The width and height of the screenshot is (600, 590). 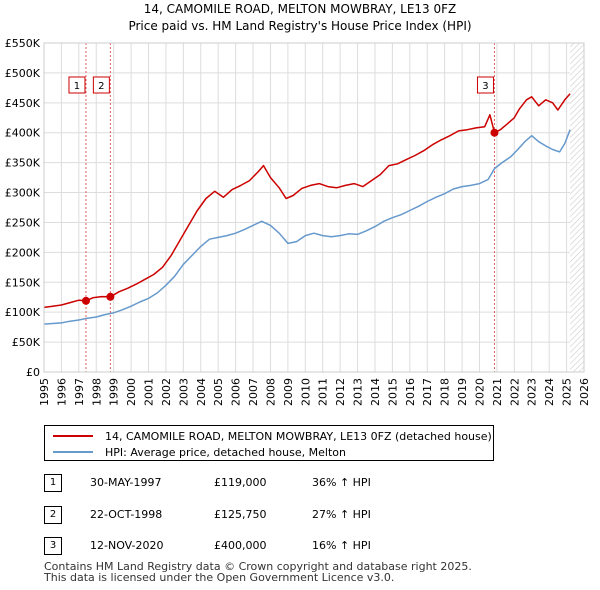 What do you see at coordinates (340, 392) in the screenshot?
I see `x-tick-label: 2012` at bounding box center [340, 392].